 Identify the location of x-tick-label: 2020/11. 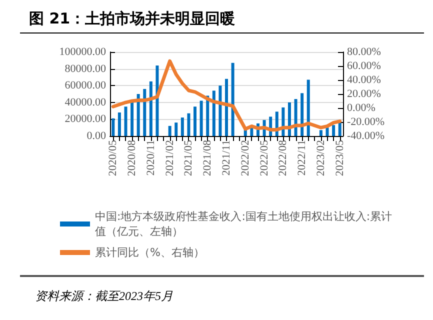
(150, 158).